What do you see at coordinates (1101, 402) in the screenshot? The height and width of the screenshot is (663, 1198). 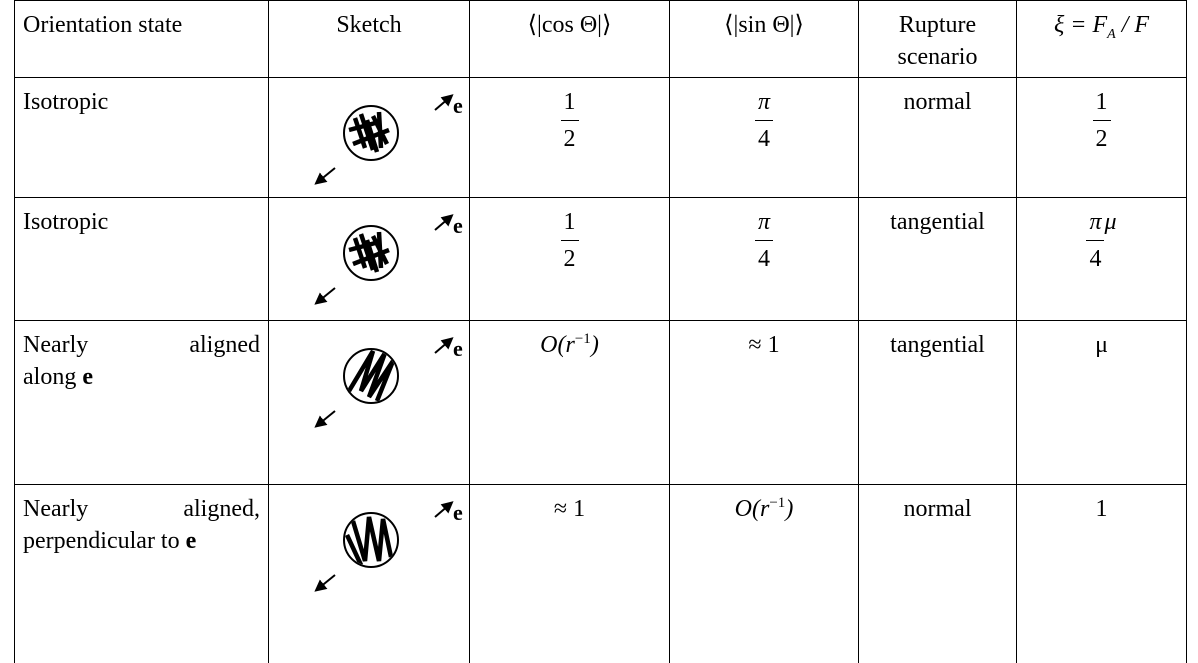 I see `table-cell: μ` at bounding box center [1101, 402].